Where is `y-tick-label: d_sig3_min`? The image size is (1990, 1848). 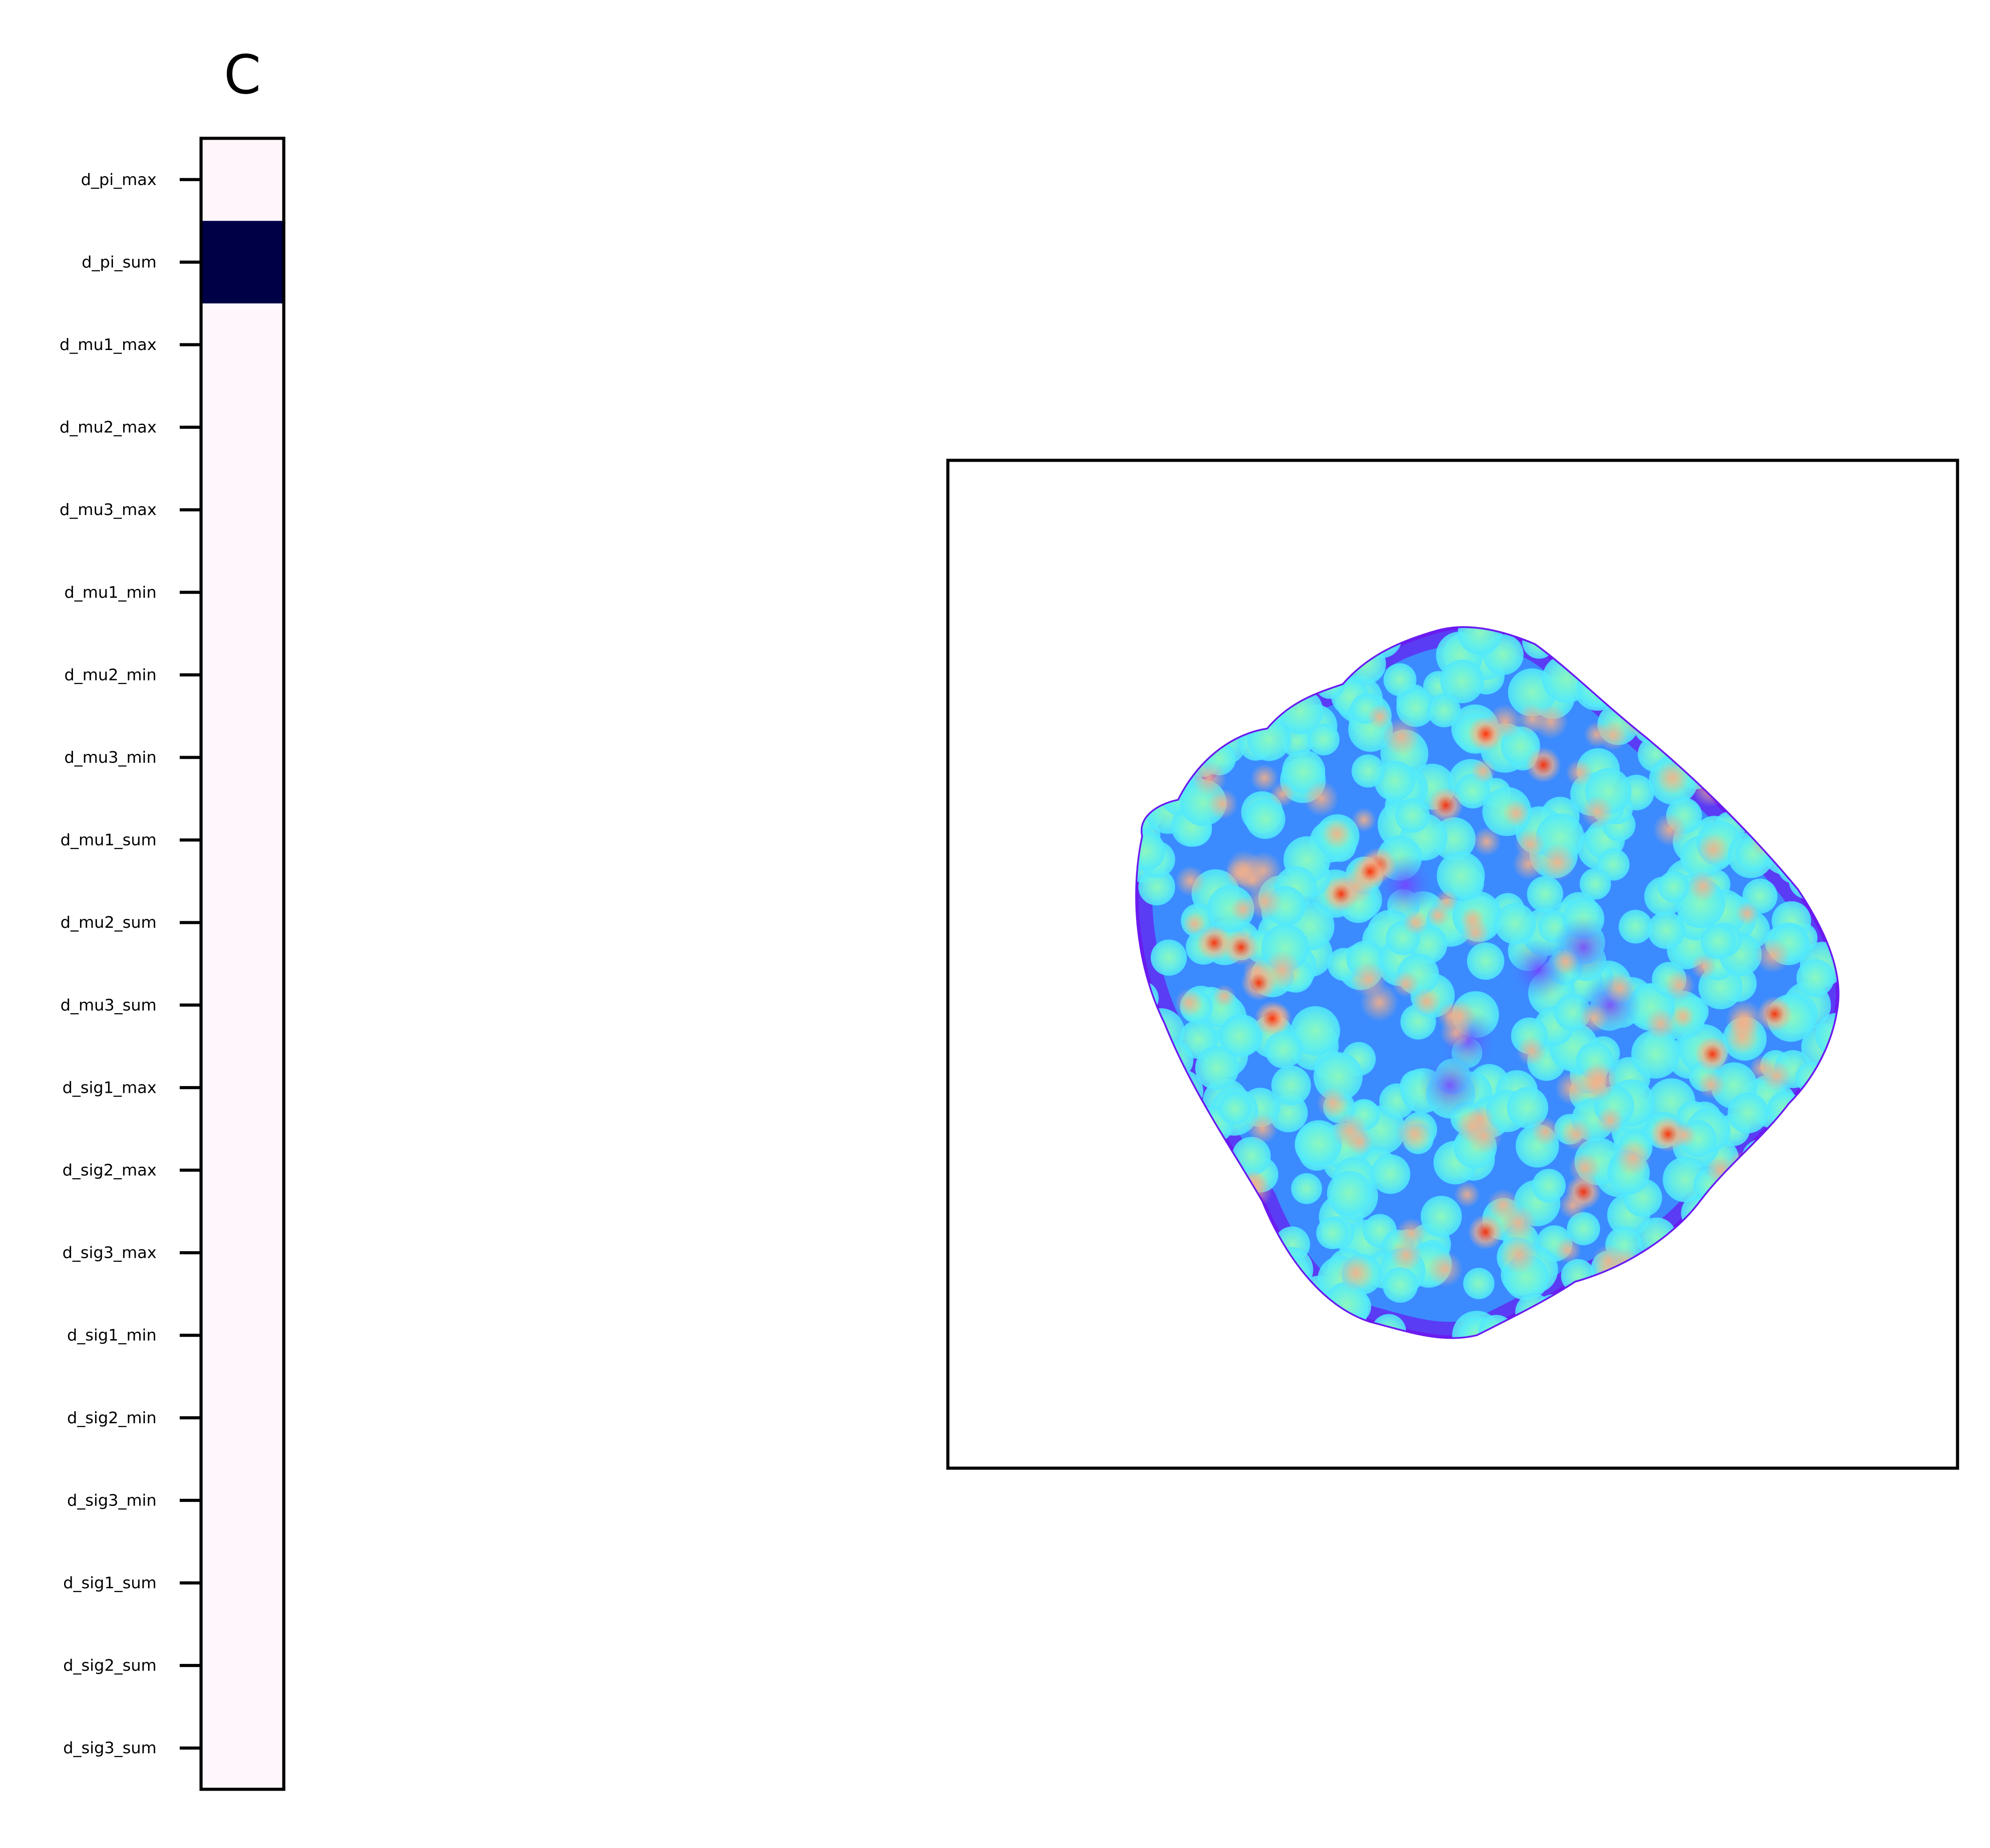
y-tick-label: d_sig3_min is located at coordinates (112, 1500).